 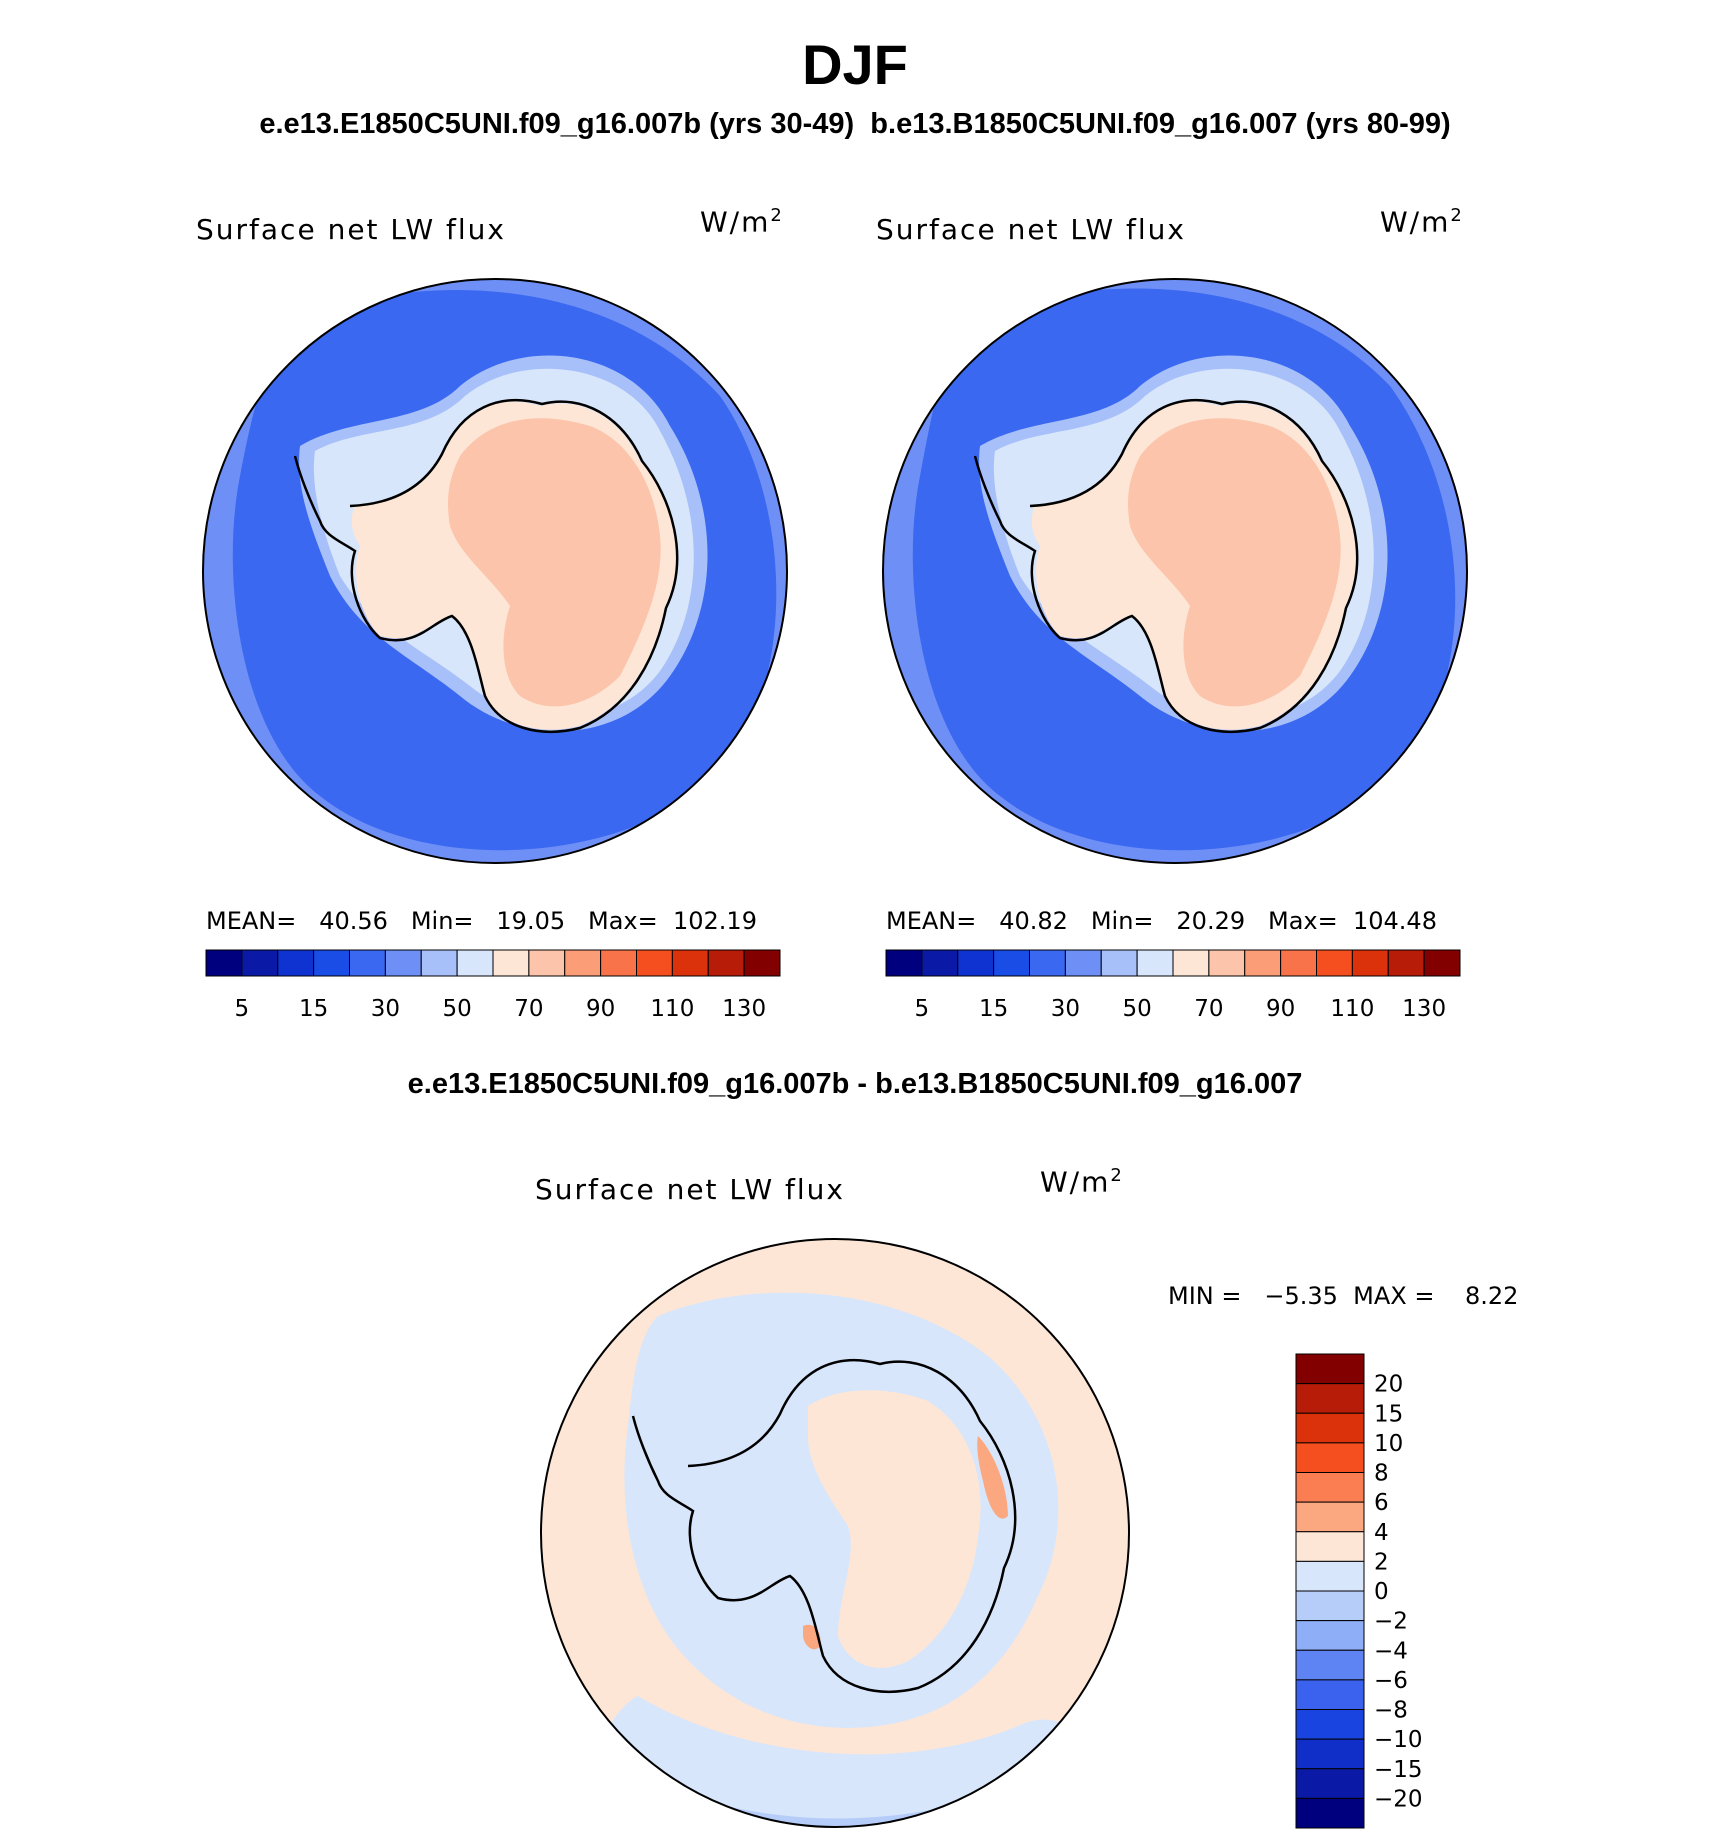 What do you see at coordinates (1082, 1182) in the screenshot?
I see `diff-units: W/m2` at bounding box center [1082, 1182].